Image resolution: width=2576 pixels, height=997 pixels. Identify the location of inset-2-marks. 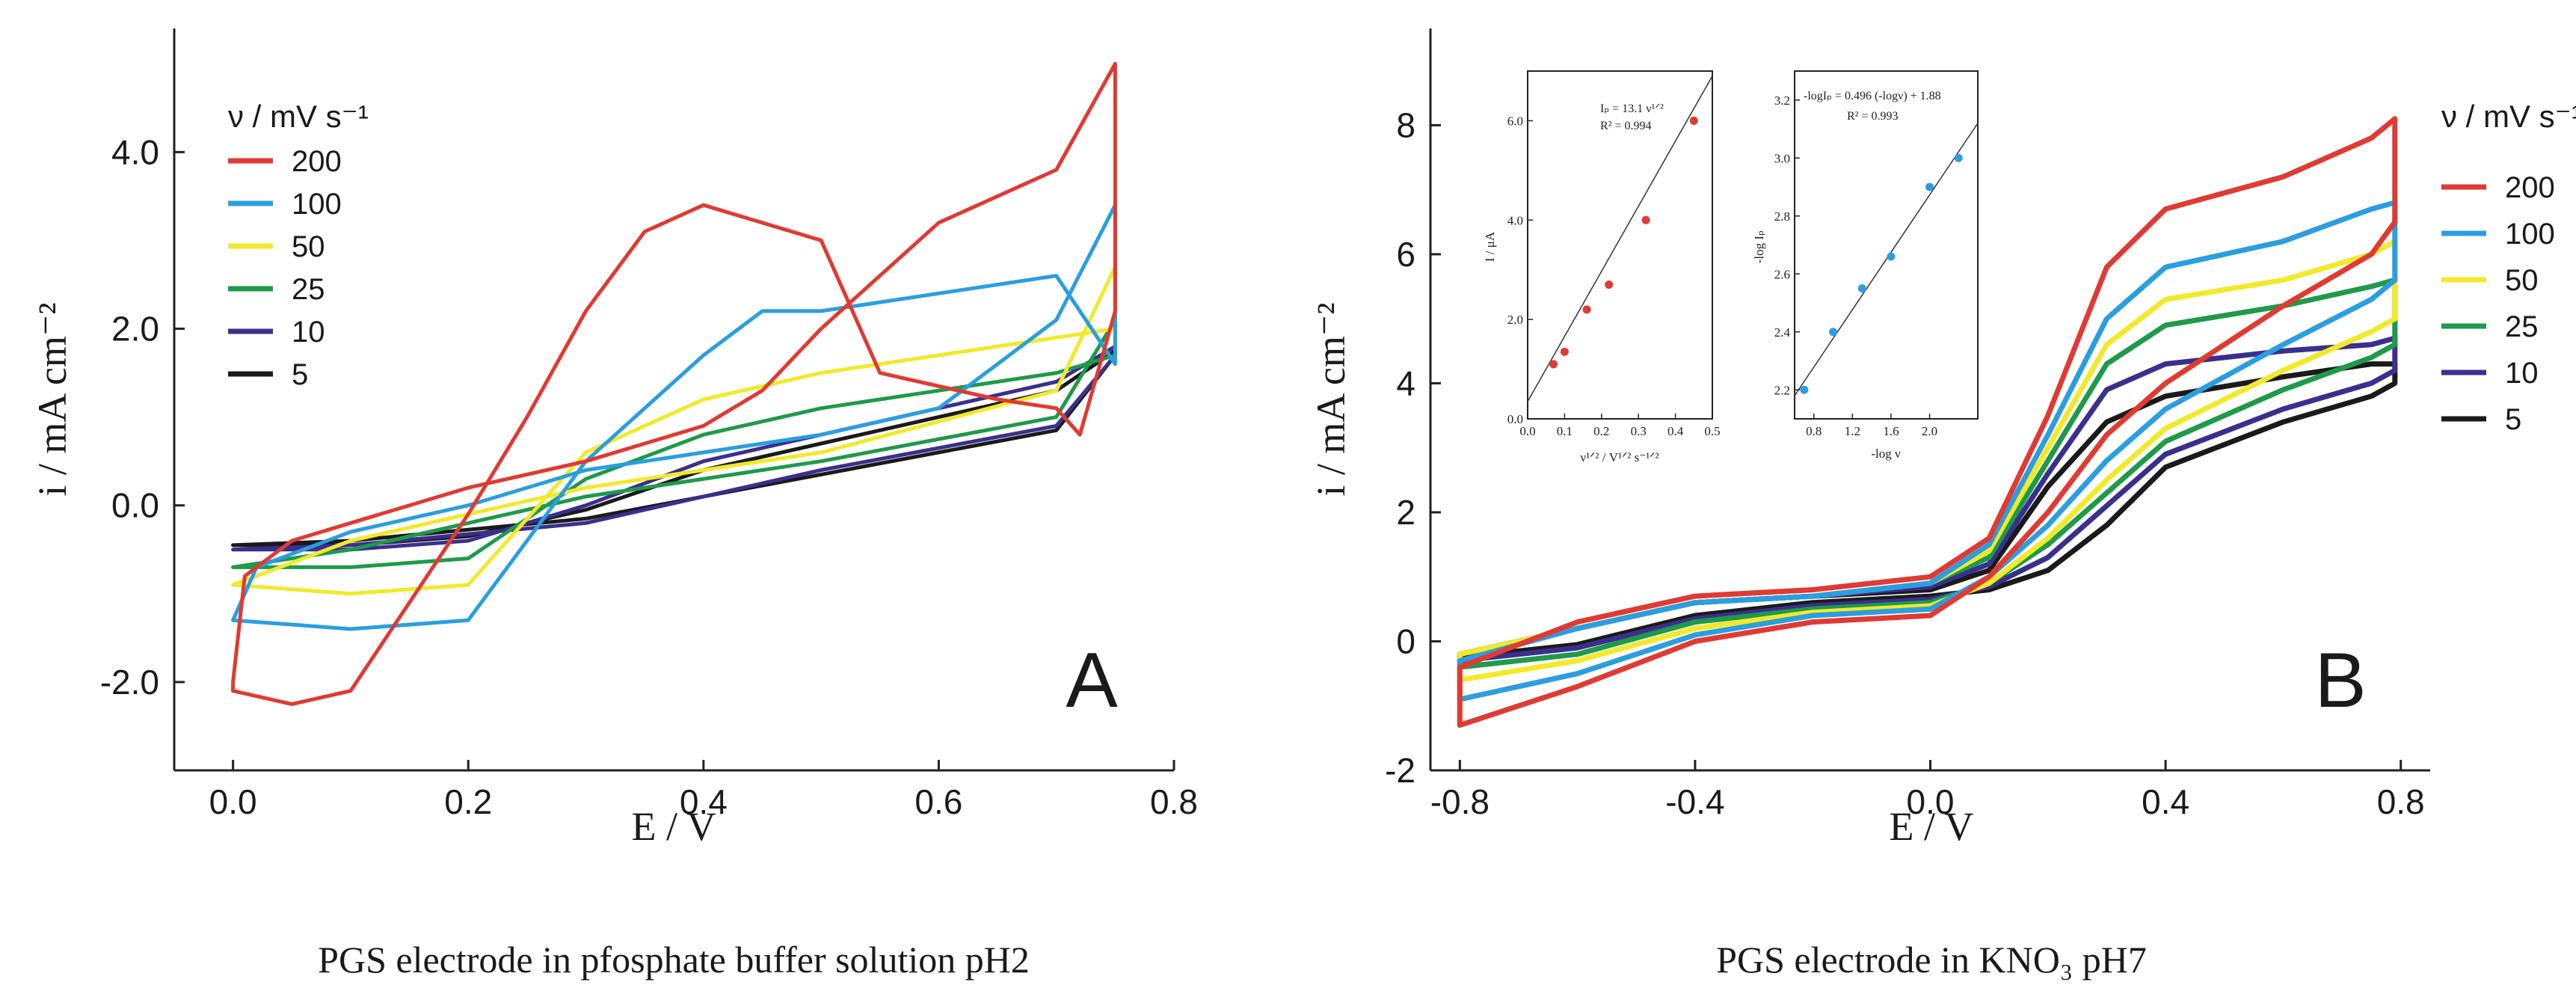
(1886, 259).